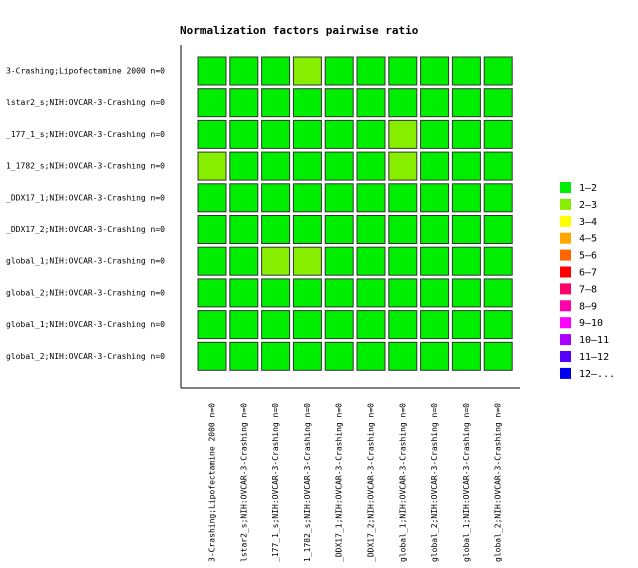  I want to click on legend-label: 11–12, so click(594, 357).